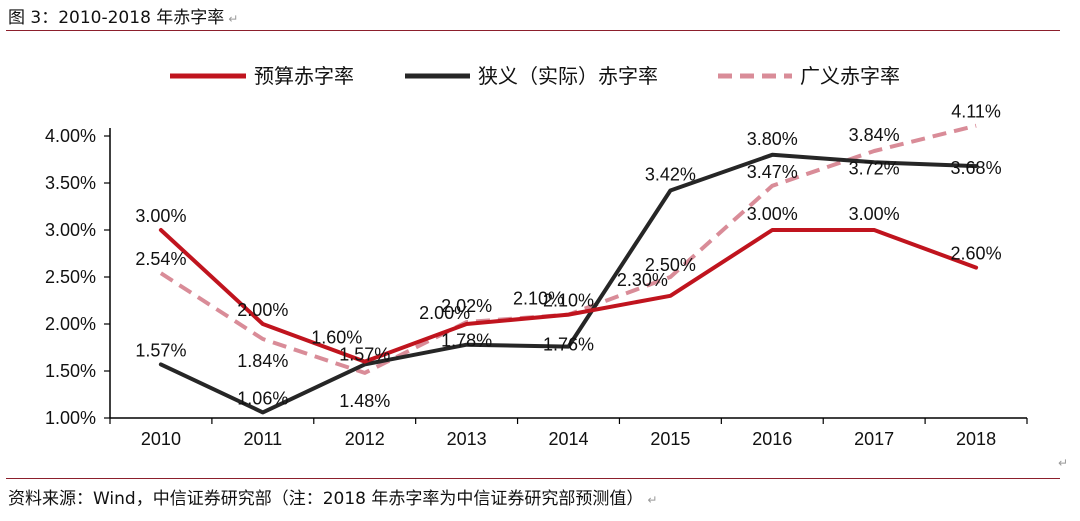  I want to click on x-tick-label: 2013, so click(467, 439).